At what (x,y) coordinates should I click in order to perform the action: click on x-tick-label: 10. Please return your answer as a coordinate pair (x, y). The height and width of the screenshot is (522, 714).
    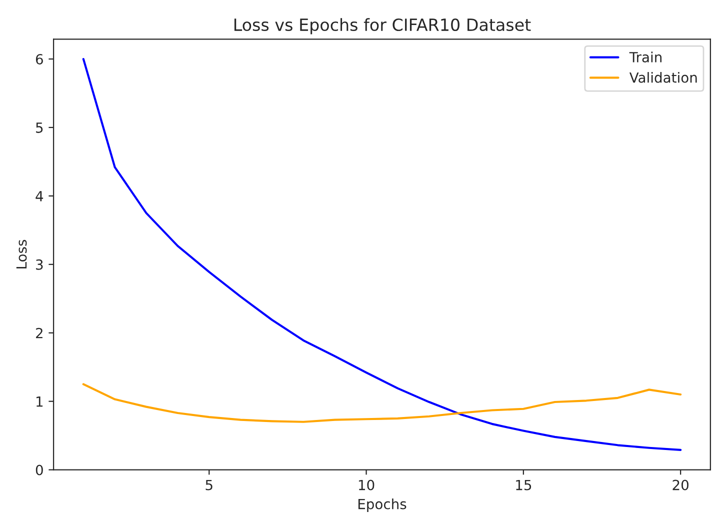
    Looking at the image, I should click on (366, 485).